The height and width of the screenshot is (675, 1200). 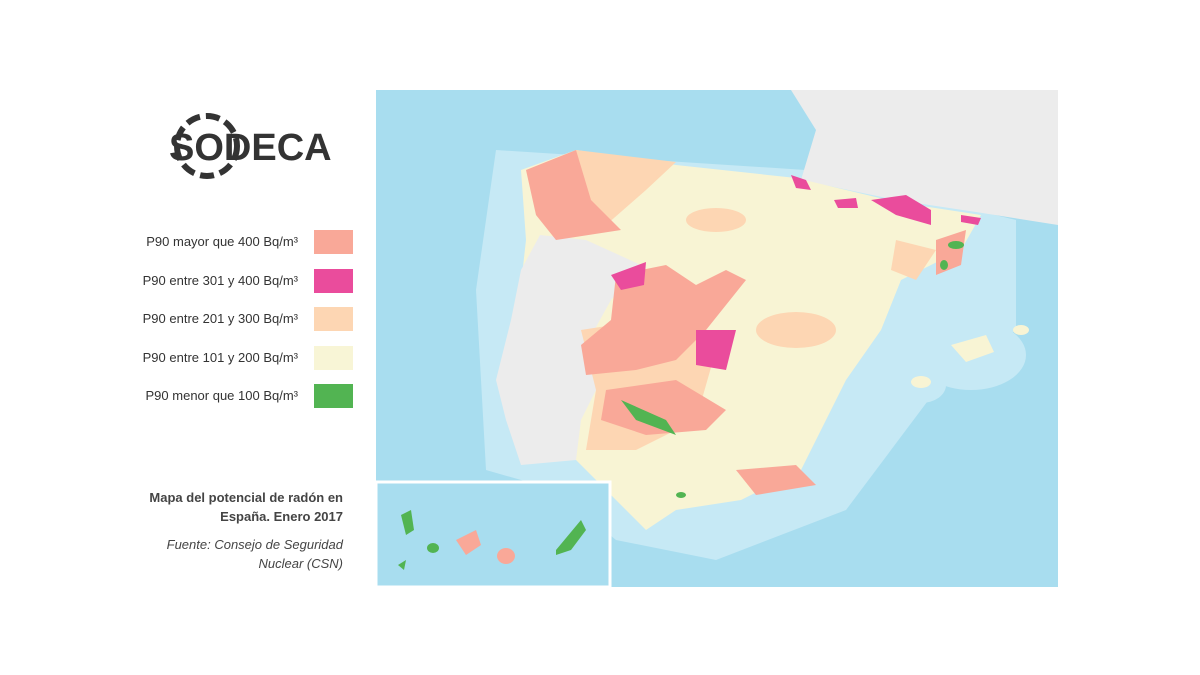 I want to click on legend-label: P90 entre 301 y 400 Bq/m³, so click(x=220, y=280).